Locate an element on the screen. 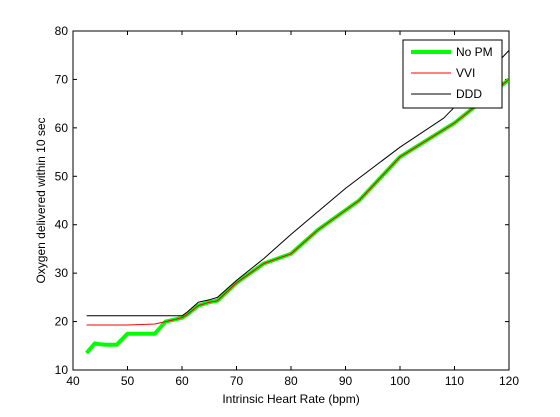 The image size is (560, 417). x-tick-label: 120 is located at coordinates (509, 381).